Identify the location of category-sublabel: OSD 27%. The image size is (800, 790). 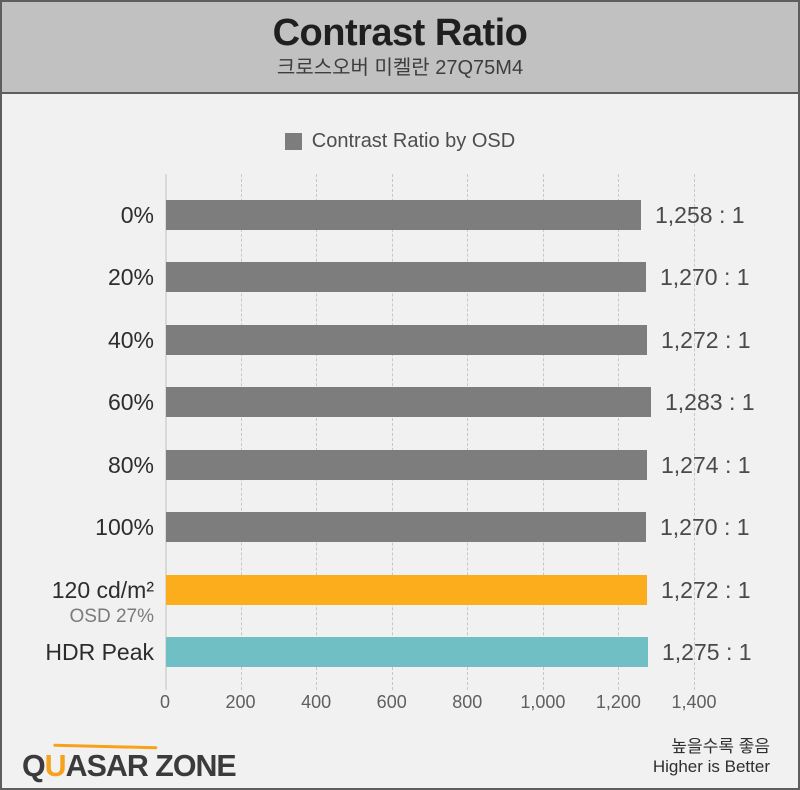
(111, 616).